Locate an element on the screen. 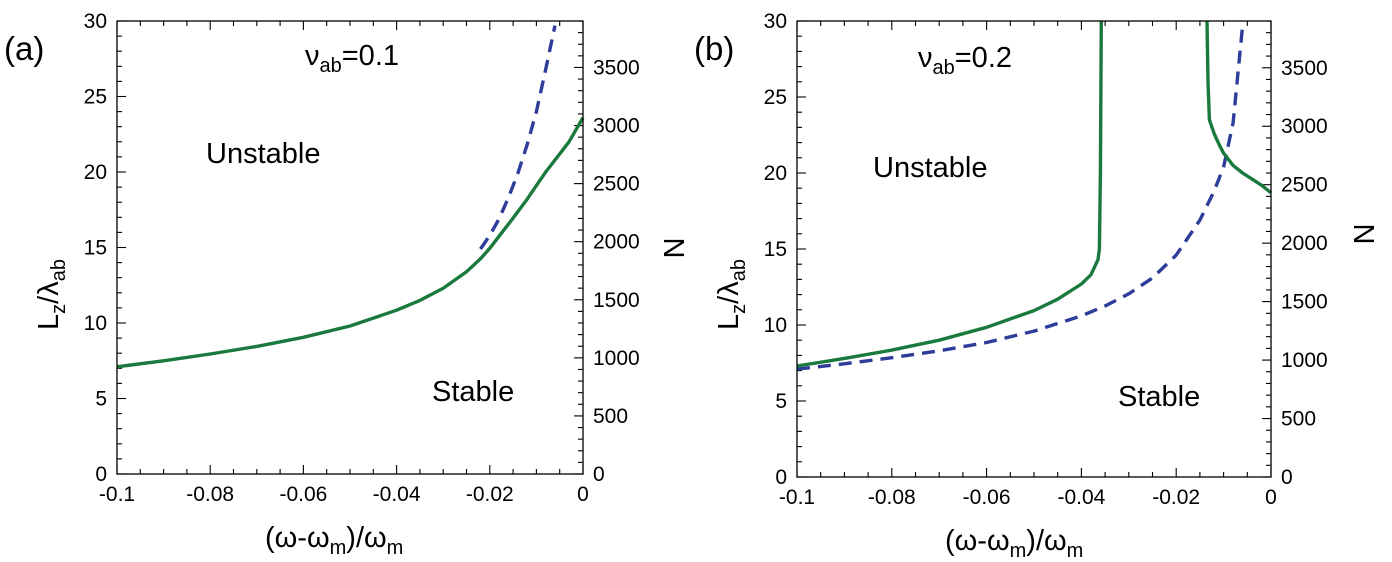  parameter-annotation: νab=0.2 is located at coordinates (965, 60).